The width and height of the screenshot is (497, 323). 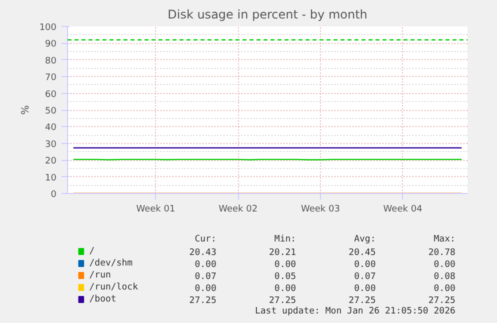 What do you see at coordinates (445, 277) in the screenshot?
I see `text: 0.08` at bounding box center [445, 277].